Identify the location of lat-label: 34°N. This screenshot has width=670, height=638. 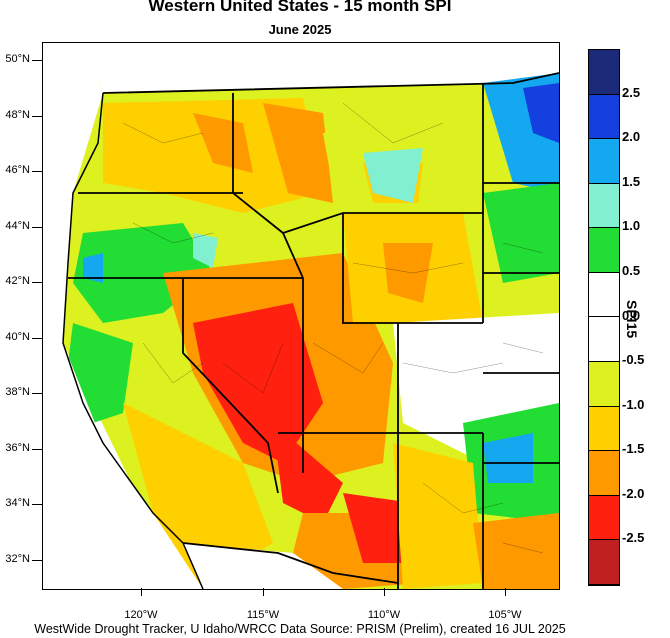
(17, 503).